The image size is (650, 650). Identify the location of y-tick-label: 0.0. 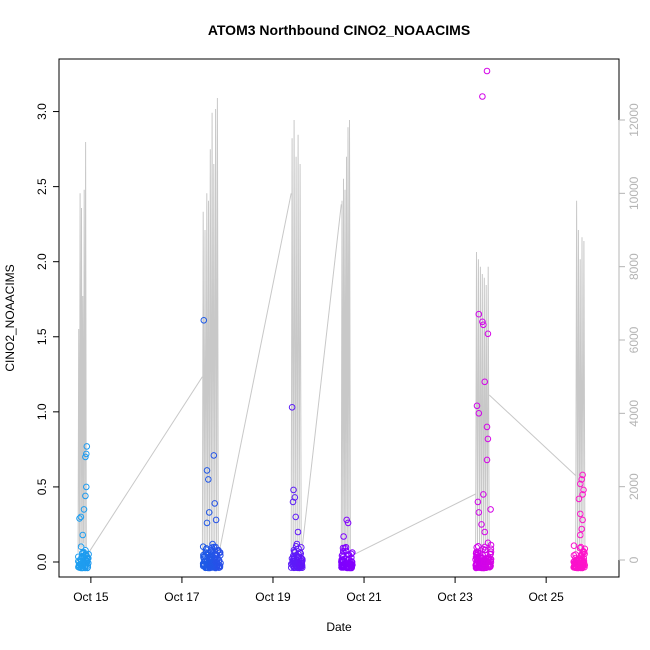
(42, 561).